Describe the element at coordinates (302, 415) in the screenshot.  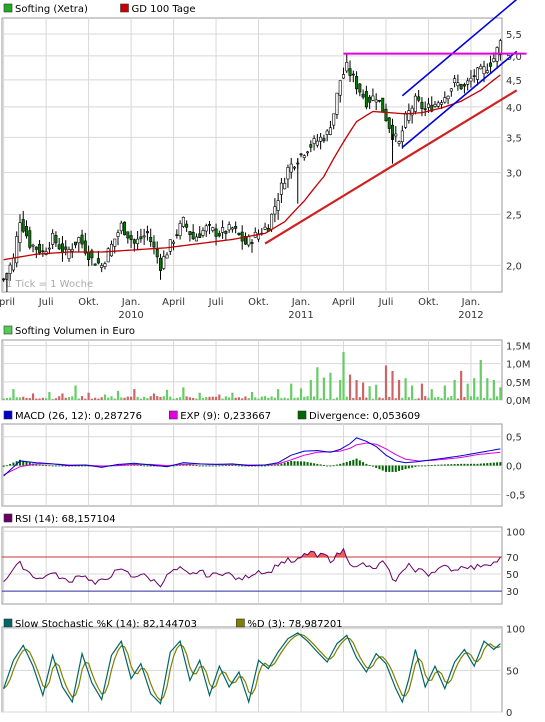
I see `legend-swatch` at that location.